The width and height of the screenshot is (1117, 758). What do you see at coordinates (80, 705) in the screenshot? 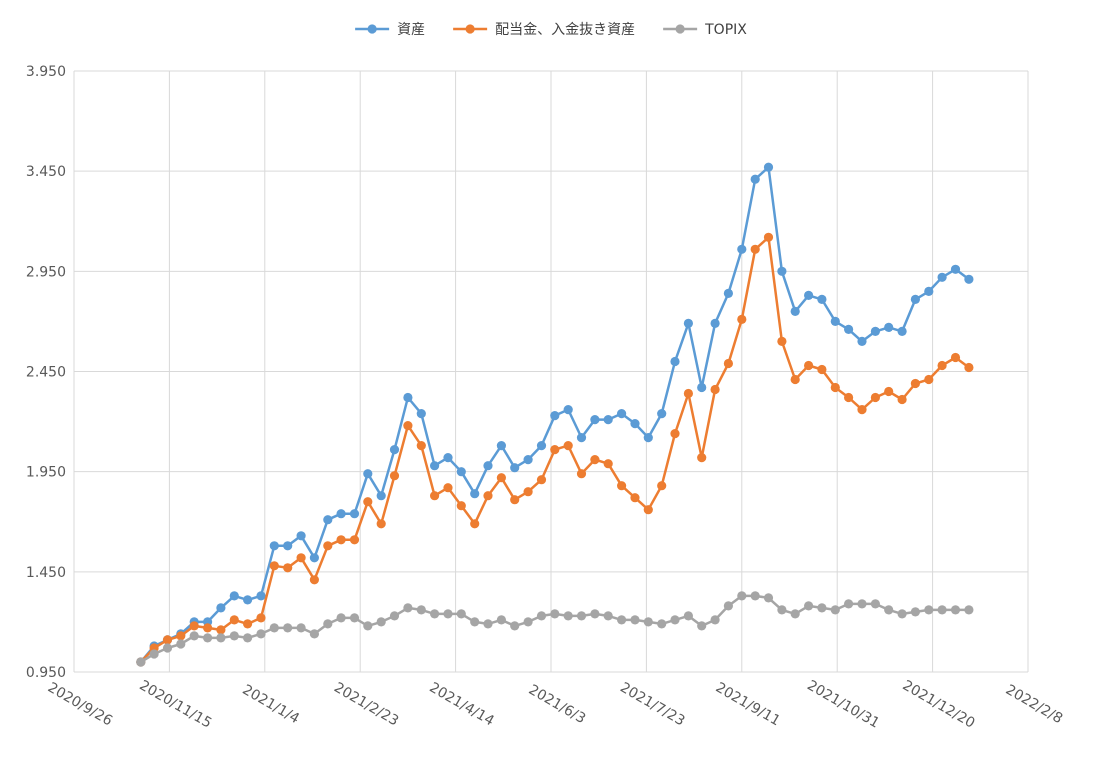
I see `x-tick-label: 2020/9/26` at bounding box center [80, 705].